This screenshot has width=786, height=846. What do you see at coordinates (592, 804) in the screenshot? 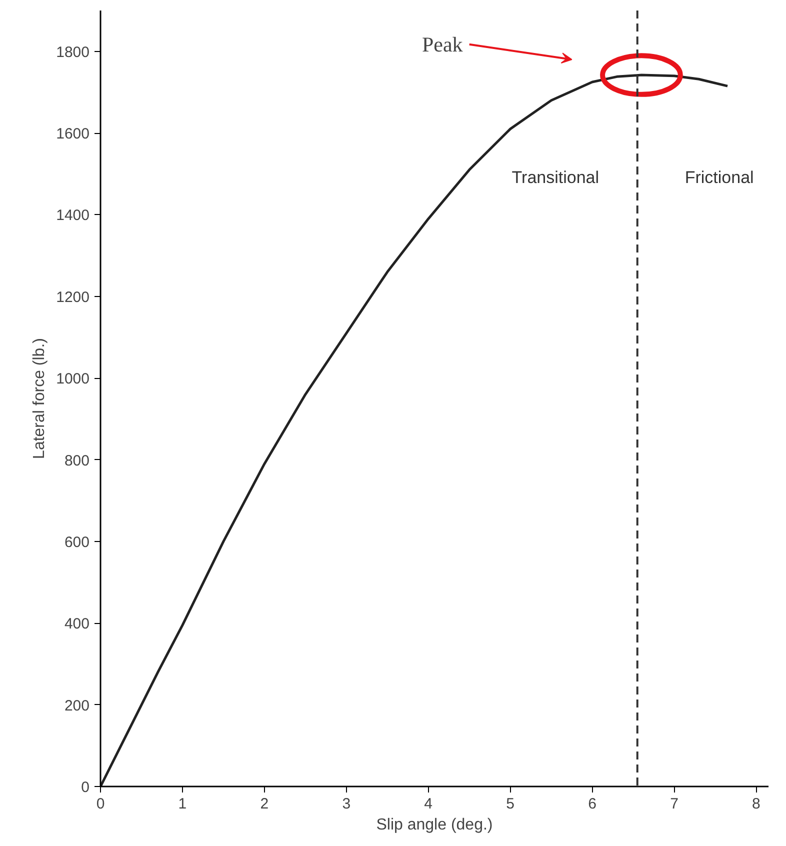
I see `x-tick-label: 6` at bounding box center [592, 804].